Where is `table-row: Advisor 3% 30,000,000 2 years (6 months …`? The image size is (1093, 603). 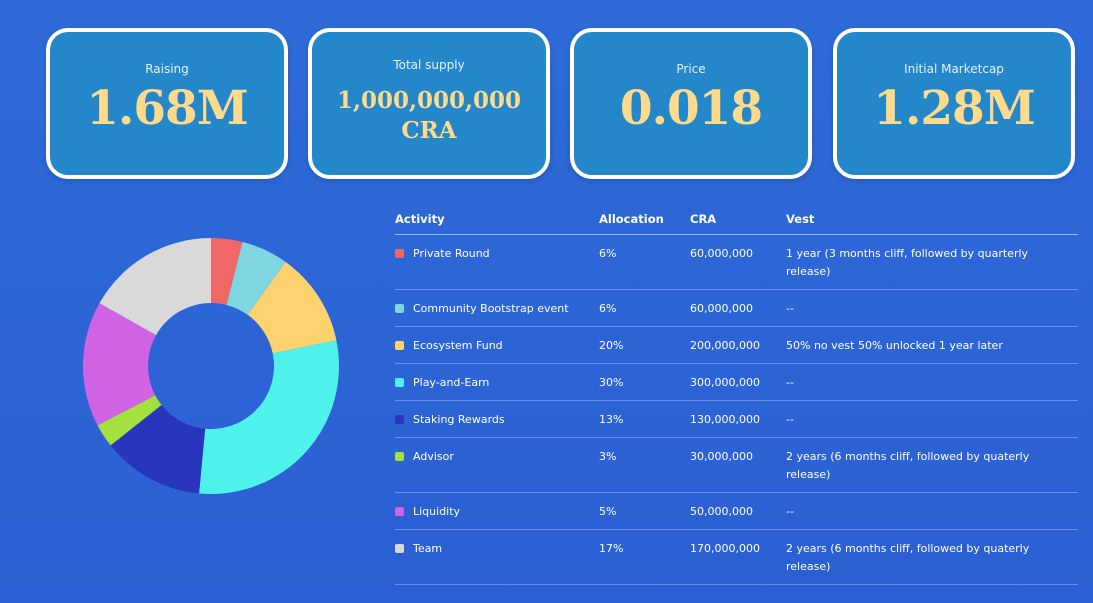
table-row: Advisor 3% 30,000,000 2 years (6 months … is located at coordinates (736, 465).